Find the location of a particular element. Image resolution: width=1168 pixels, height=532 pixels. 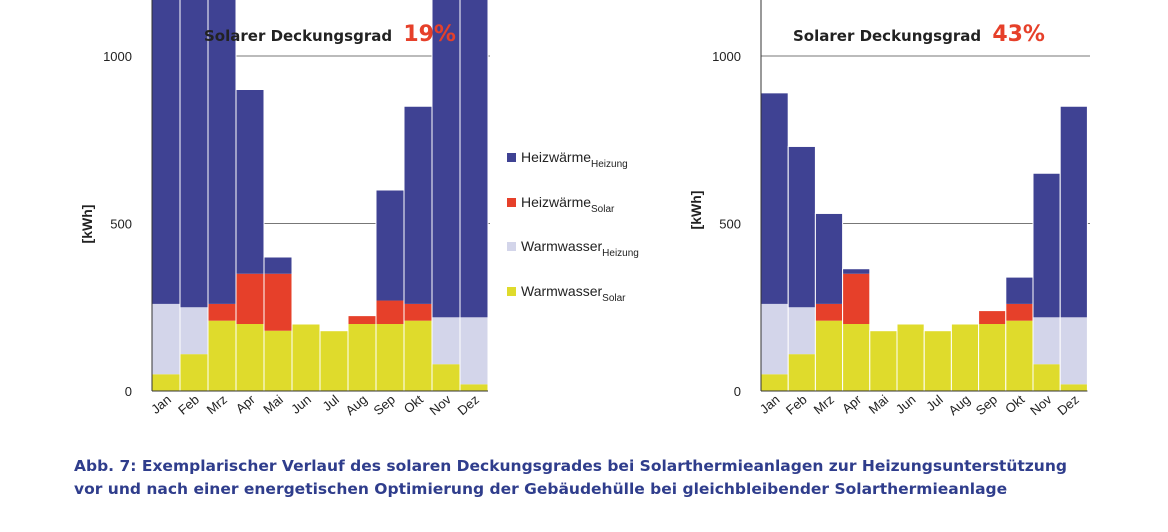

legend-item-heizwaerme-solar: HeizwärmeSolar is located at coordinates (561, 204).